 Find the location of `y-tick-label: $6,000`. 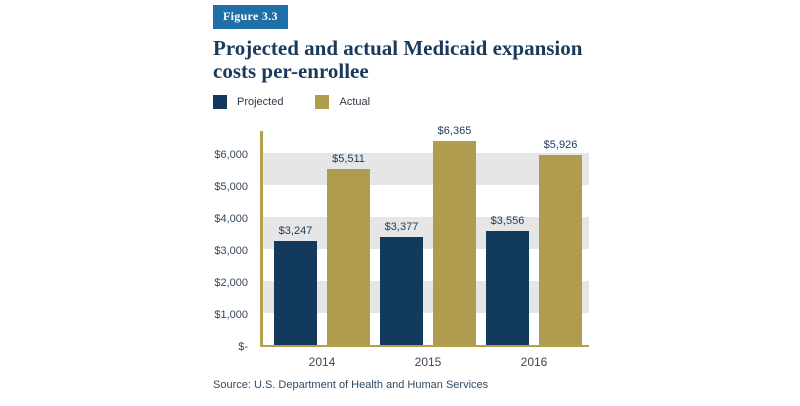

y-tick-label: $6,000 is located at coordinates (231, 155).